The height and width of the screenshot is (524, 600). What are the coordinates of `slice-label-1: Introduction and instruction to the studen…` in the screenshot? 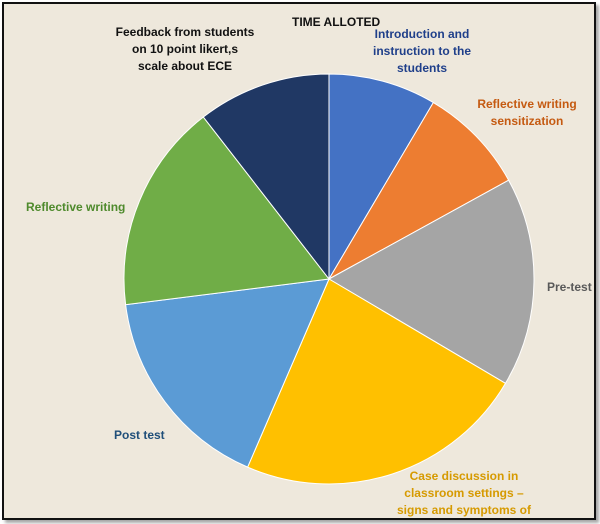 It's located at (422, 51).